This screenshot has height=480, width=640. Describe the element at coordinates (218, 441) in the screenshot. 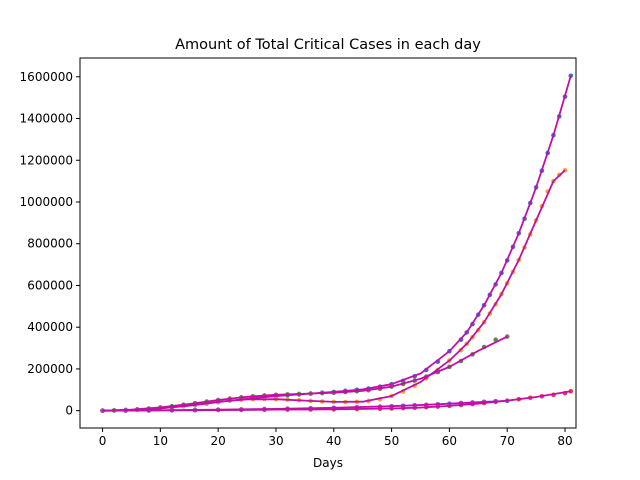

I see `x-tick-label: 20` at that location.